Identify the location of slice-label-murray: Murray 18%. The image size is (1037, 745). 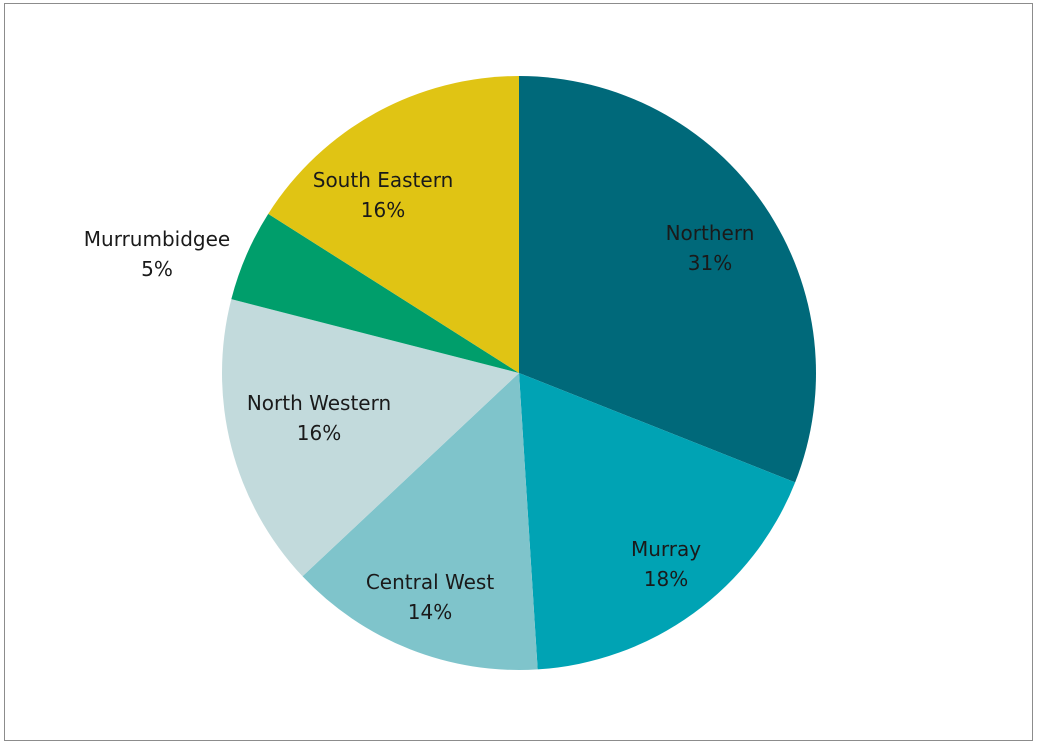
(666, 564).